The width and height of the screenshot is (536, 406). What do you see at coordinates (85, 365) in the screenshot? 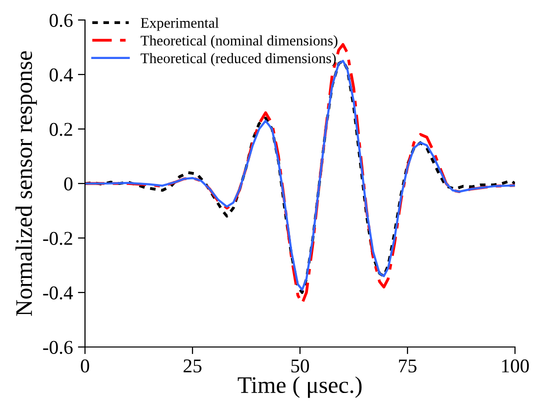
I see `x-tick-label: 0` at bounding box center [85, 365].